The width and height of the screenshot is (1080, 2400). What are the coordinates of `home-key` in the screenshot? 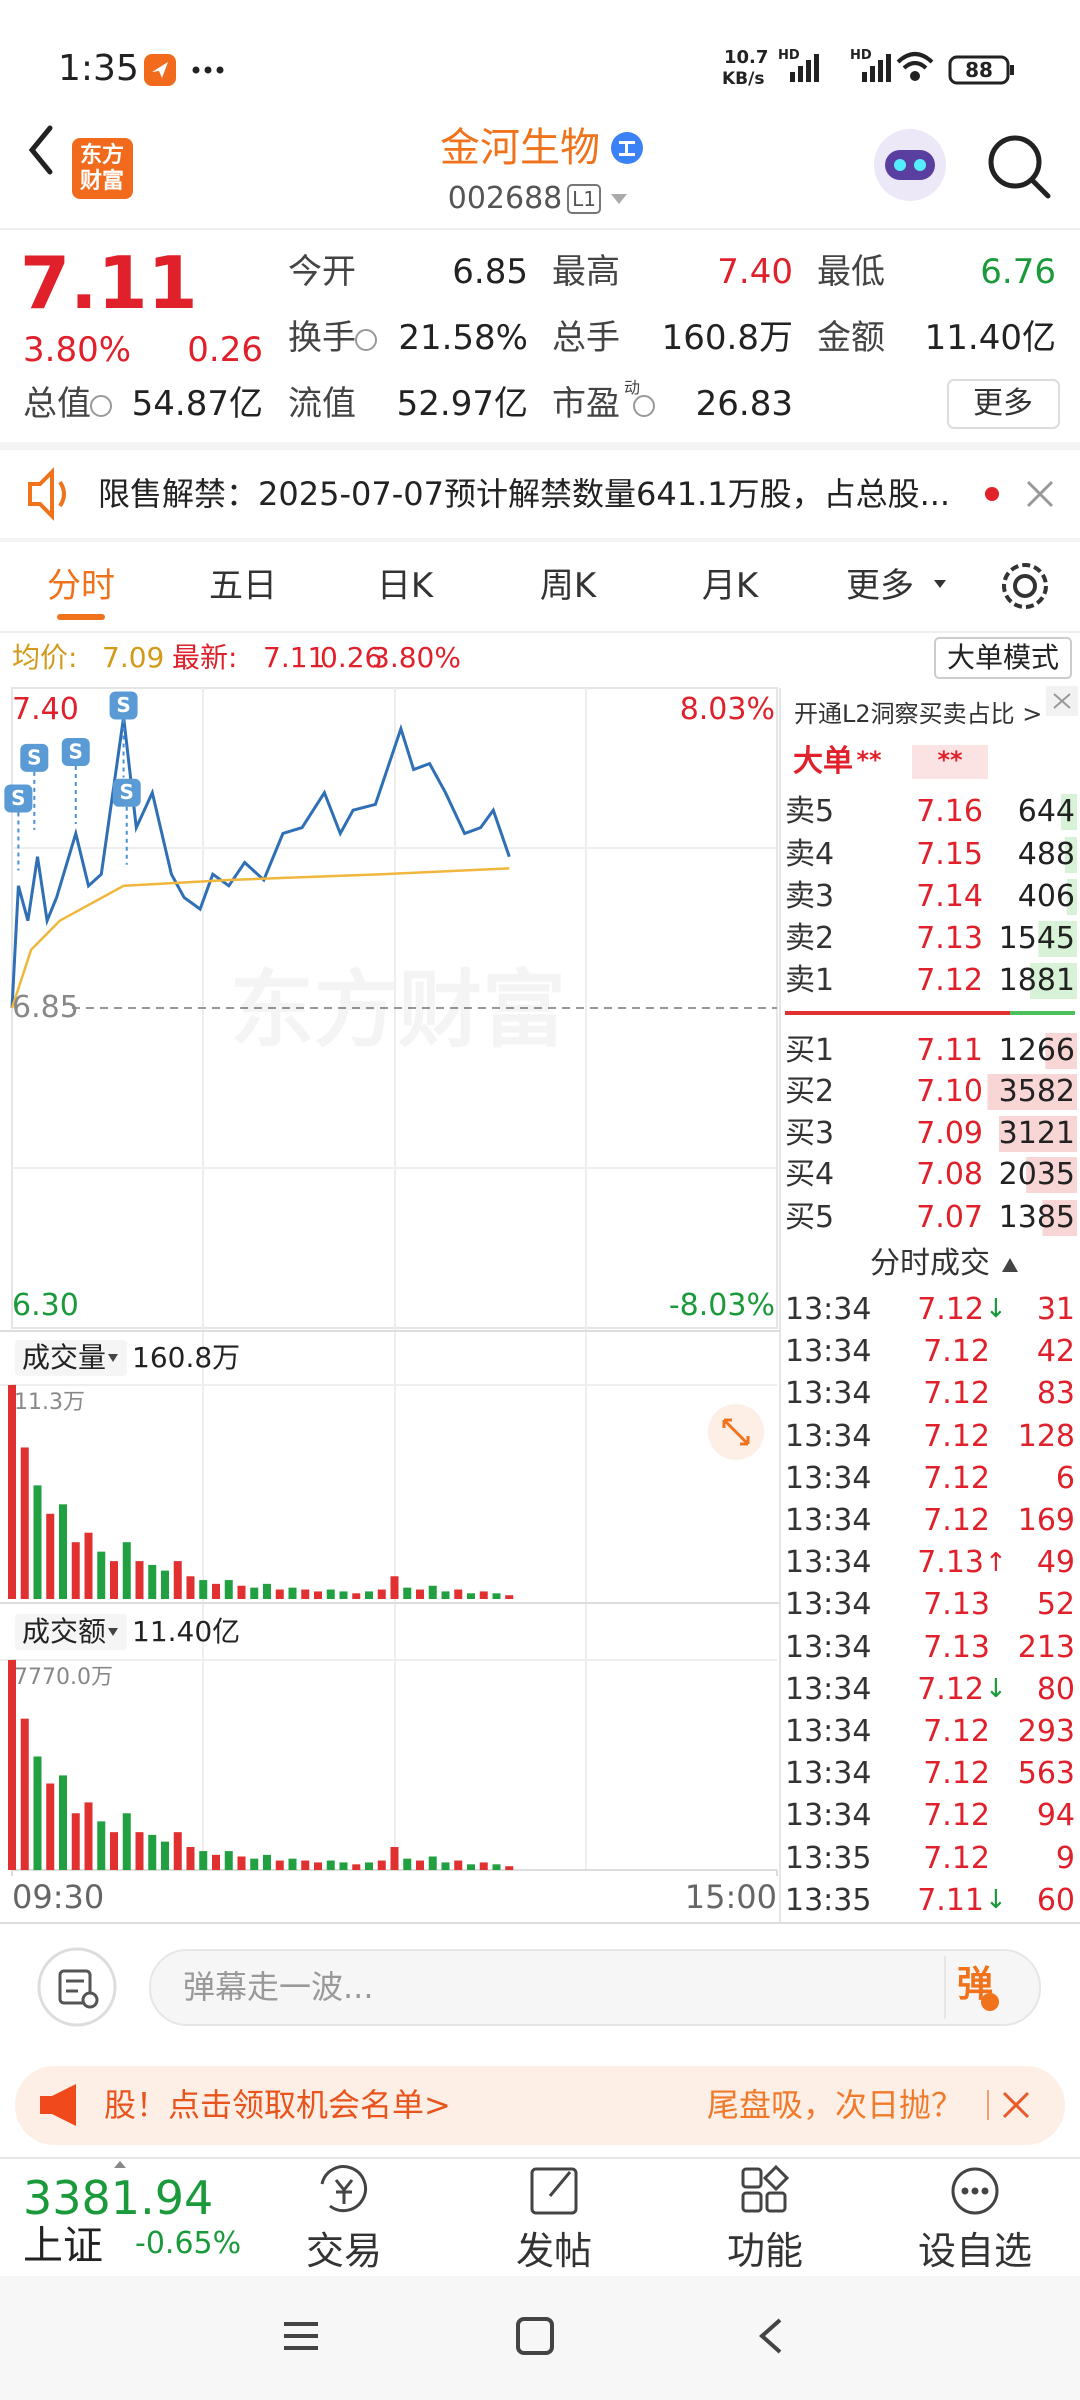 It's located at (535, 2336).